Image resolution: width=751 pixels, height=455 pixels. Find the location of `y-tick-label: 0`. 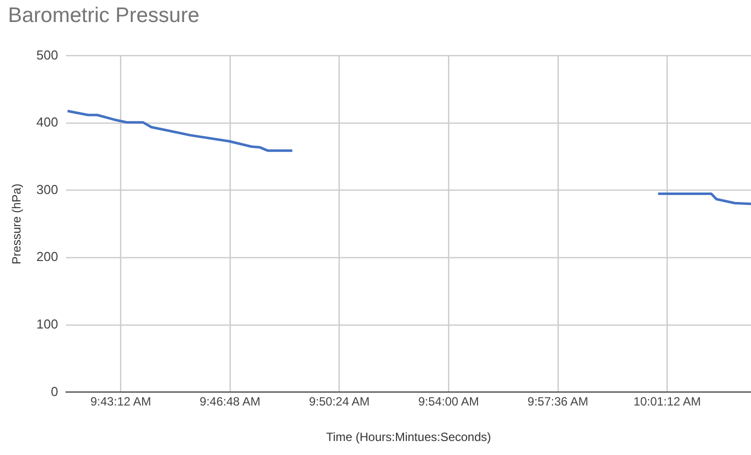

y-tick-label: 0 is located at coordinates (54, 391).